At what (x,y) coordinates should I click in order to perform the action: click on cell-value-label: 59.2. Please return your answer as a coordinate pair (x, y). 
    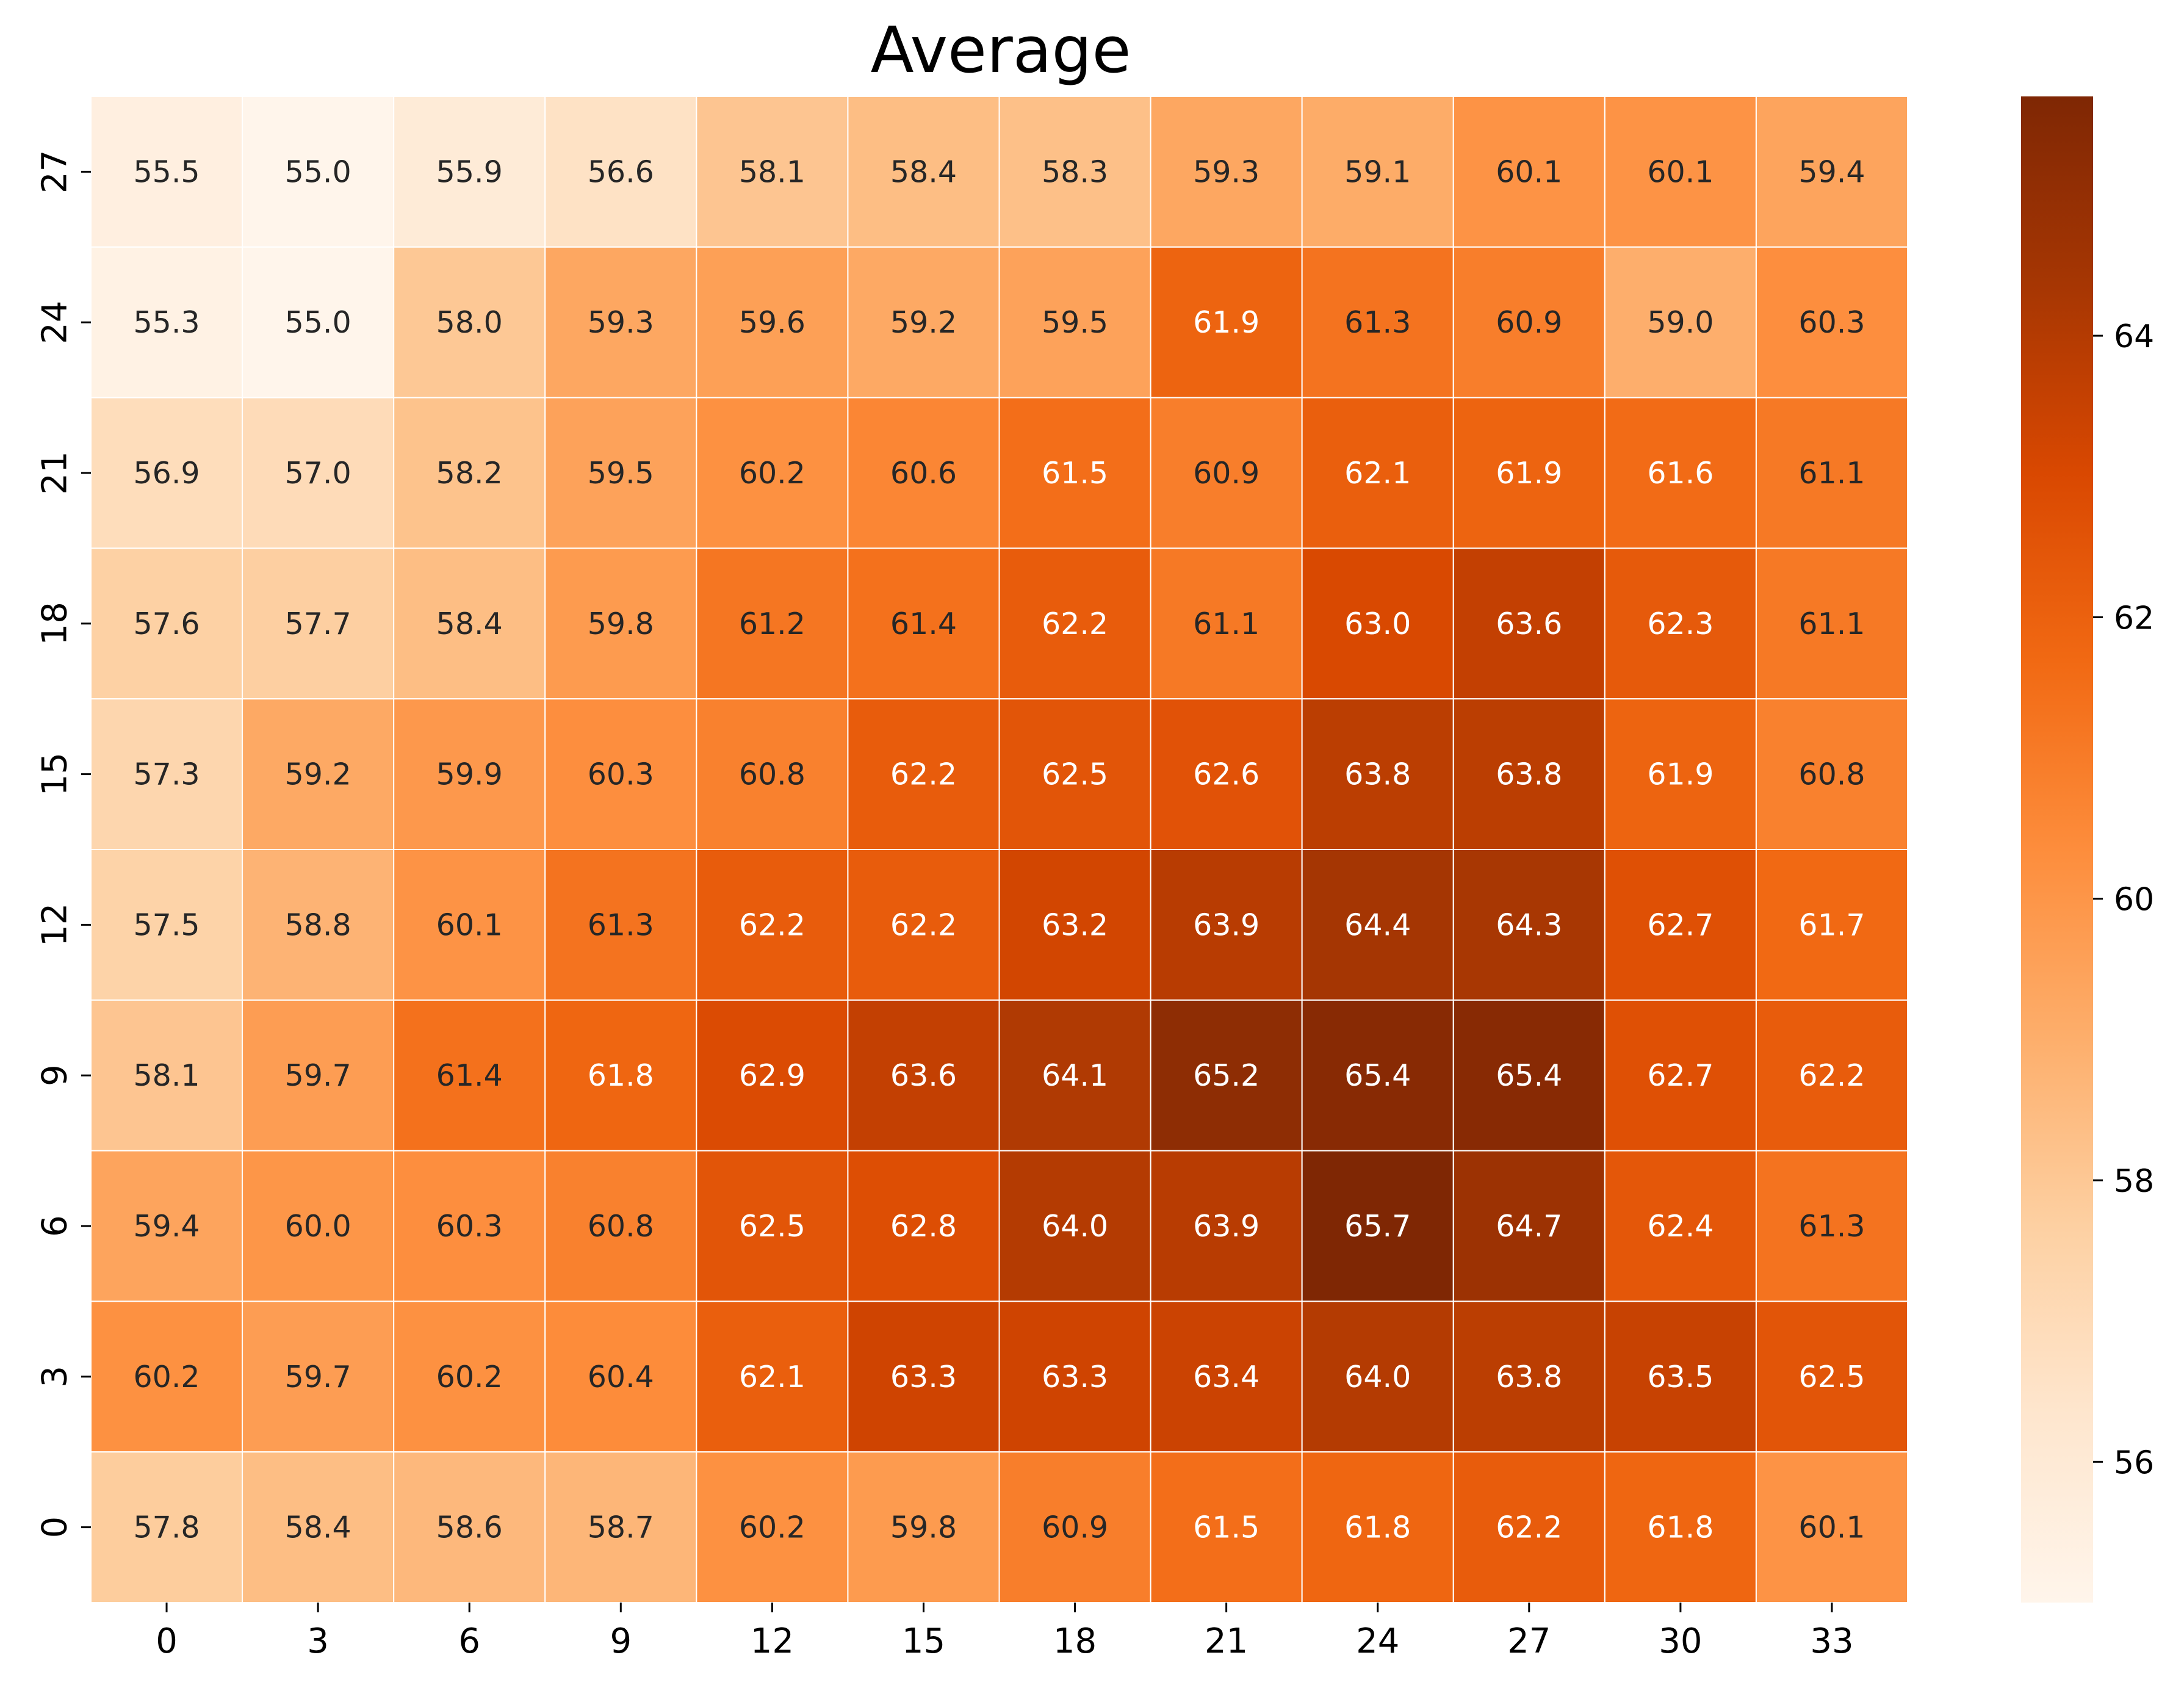
    Looking at the image, I should click on (318, 774).